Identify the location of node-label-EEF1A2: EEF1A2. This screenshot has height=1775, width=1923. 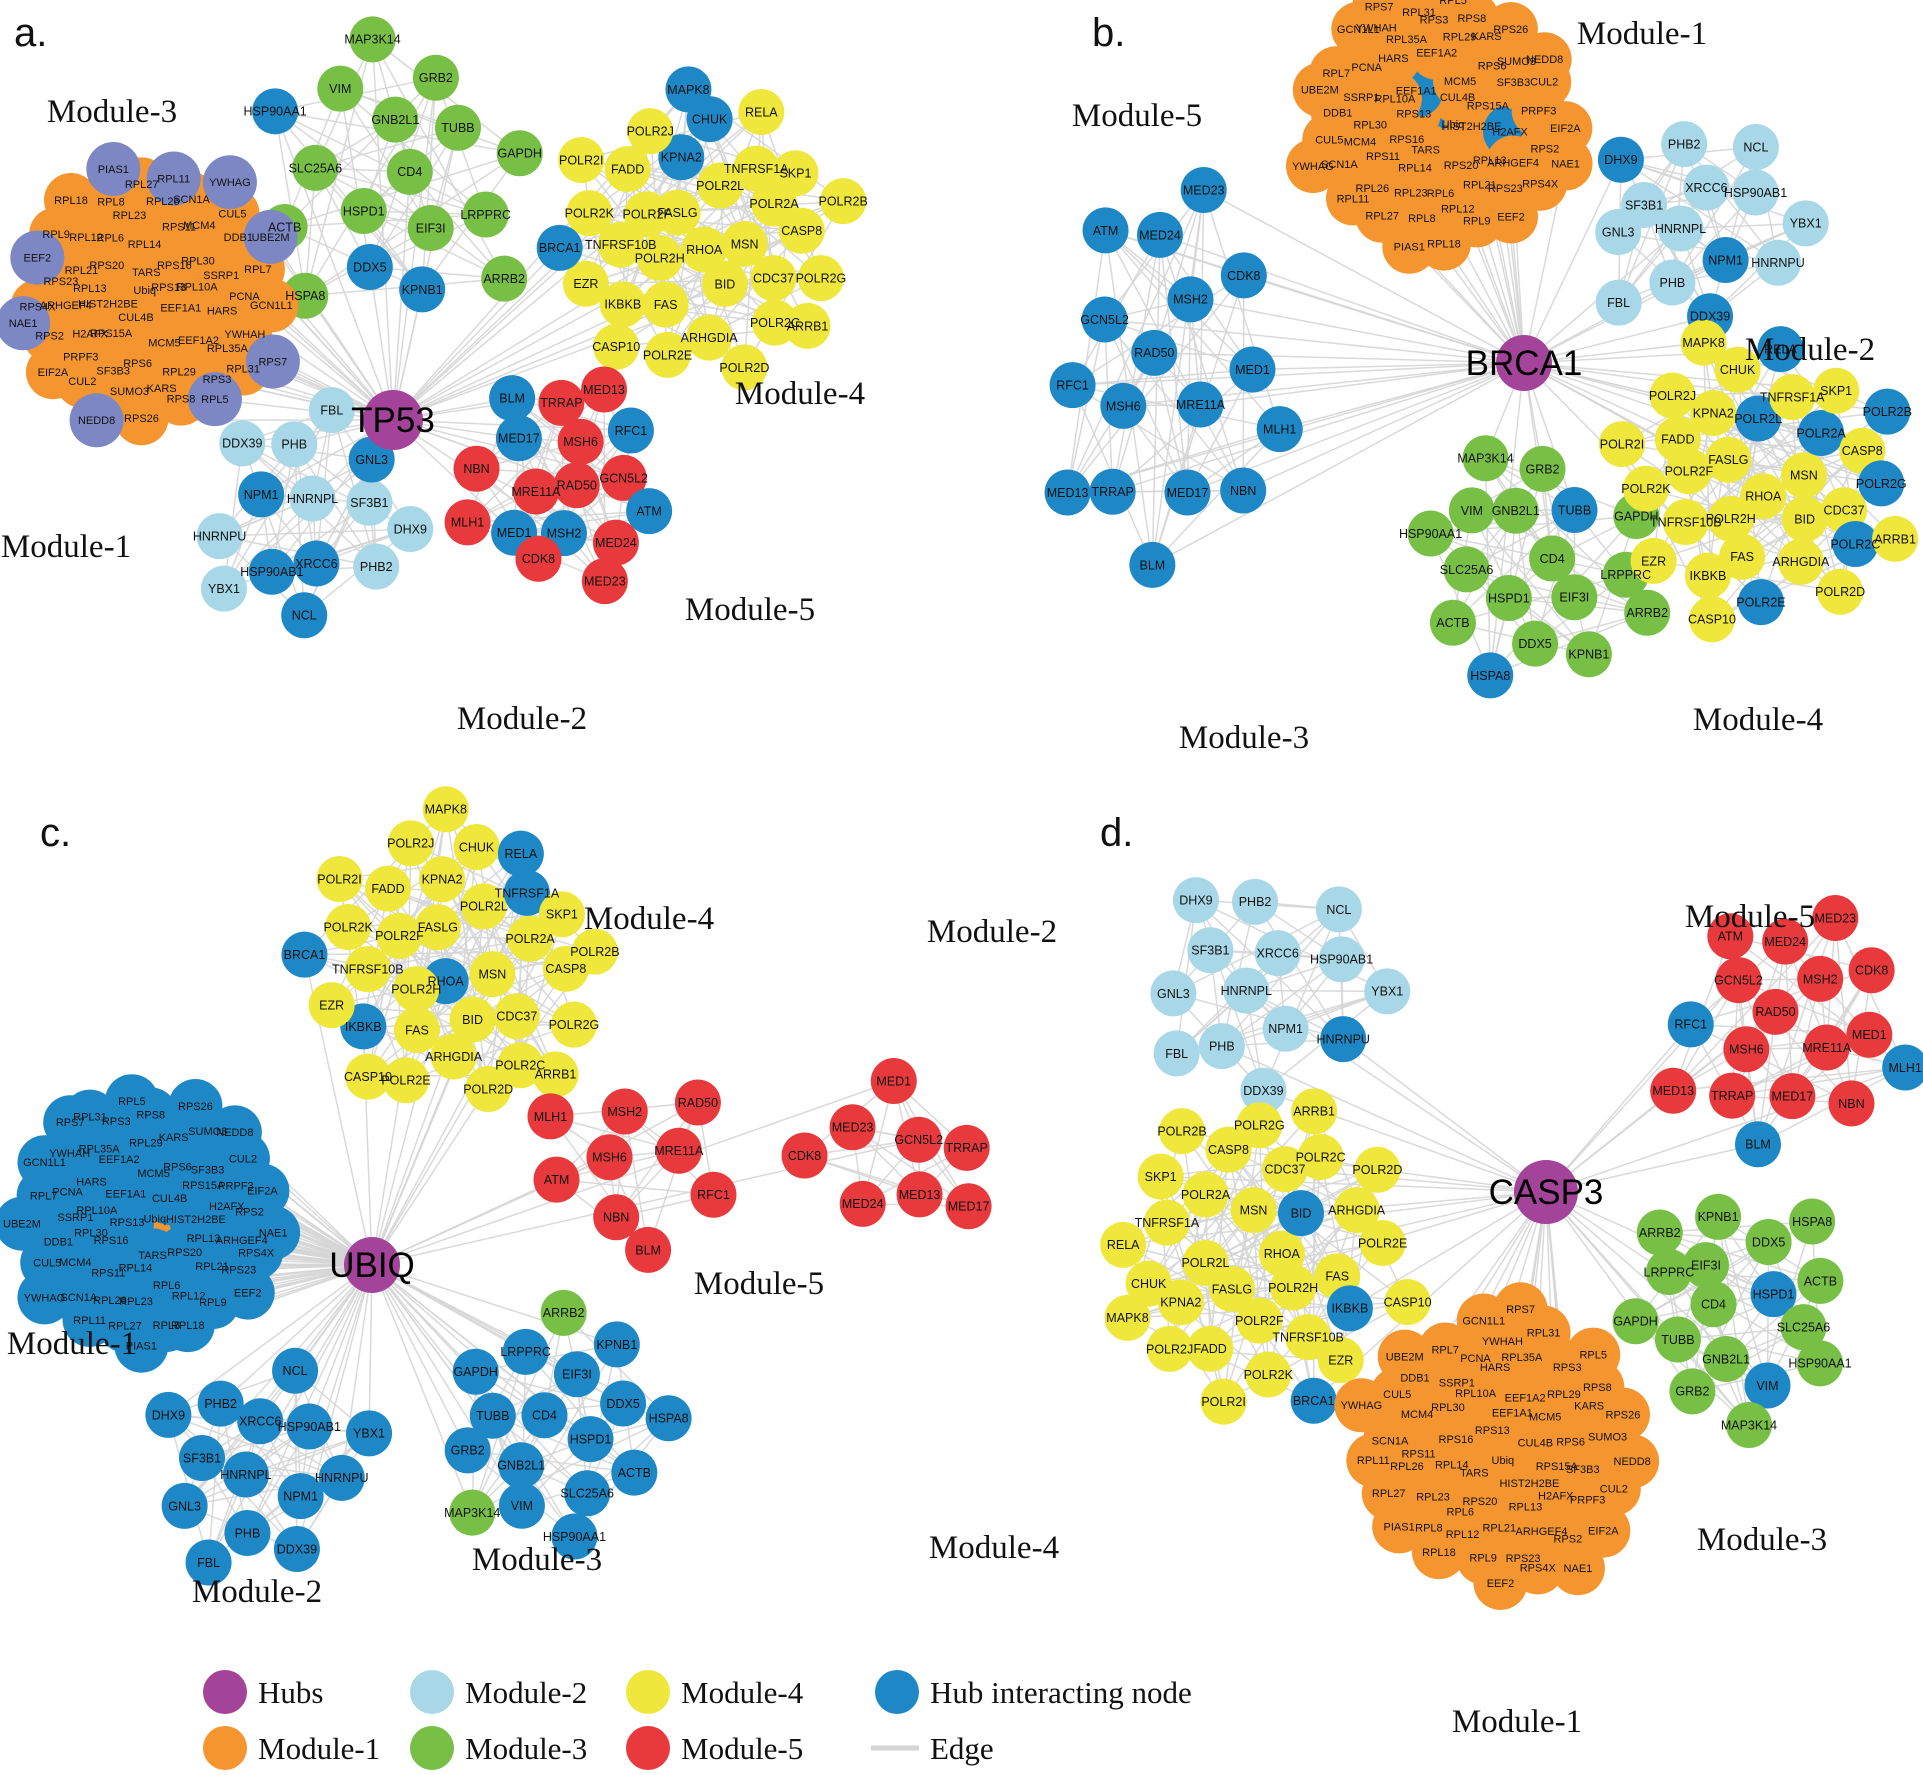
(1436, 54).